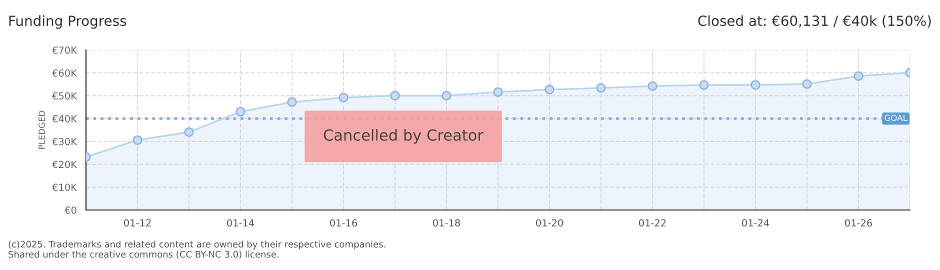 Image resolution: width=940 pixels, height=270 pixels. I want to click on ref-line-label: GOAL, so click(896, 117).